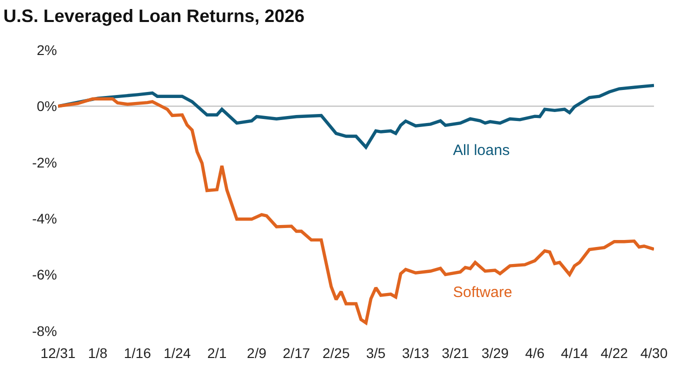 This screenshot has width=680, height=383. What do you see at coordinates (296, 353) in the screenshot?
I see `x-tick-label: 2/17` at bounding box center [296, 353].